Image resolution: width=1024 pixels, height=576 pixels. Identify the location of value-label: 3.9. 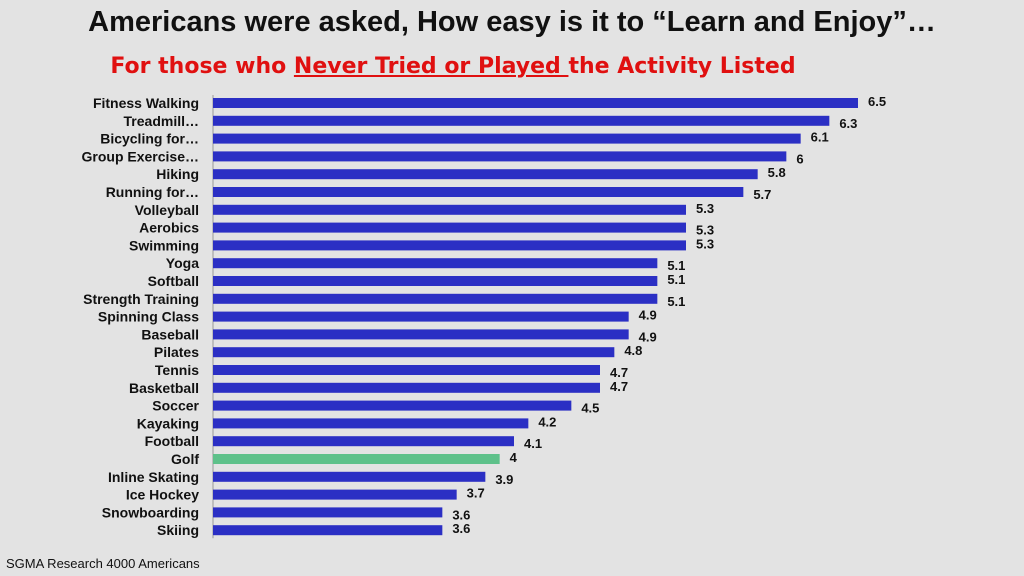
(504, 479).